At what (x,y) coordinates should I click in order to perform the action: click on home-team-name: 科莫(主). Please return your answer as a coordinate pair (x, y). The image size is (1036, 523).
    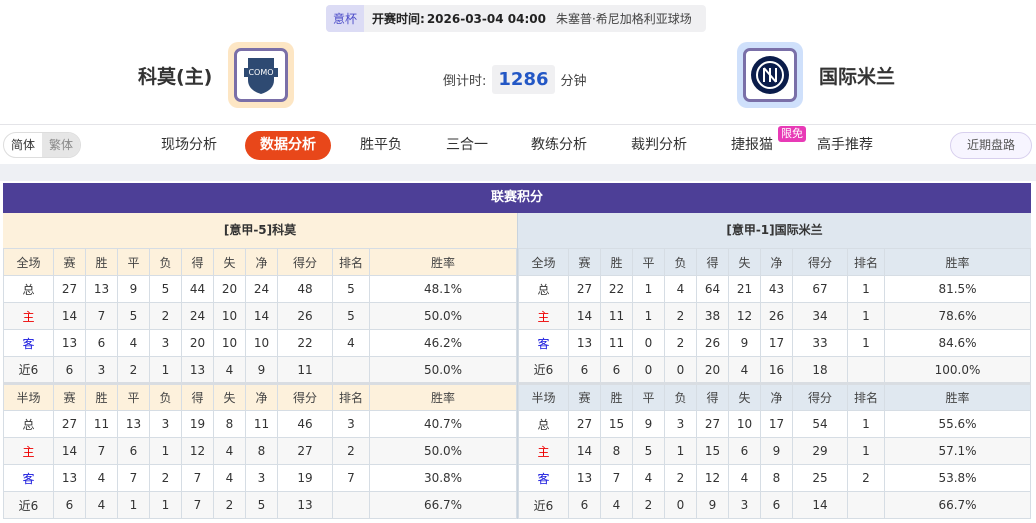
    Looking at the image, I should click on (175, 76).